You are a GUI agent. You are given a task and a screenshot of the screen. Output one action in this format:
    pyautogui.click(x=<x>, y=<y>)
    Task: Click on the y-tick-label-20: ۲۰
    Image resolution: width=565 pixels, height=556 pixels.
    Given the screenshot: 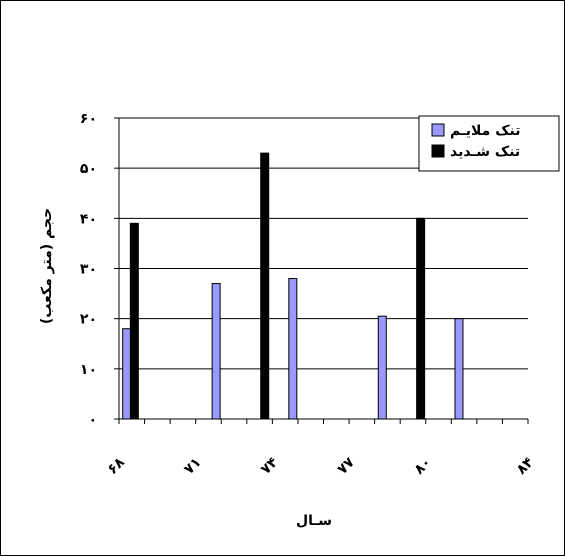 What is the action you would take?
    pyautogui.click(x=88, y=320)
    